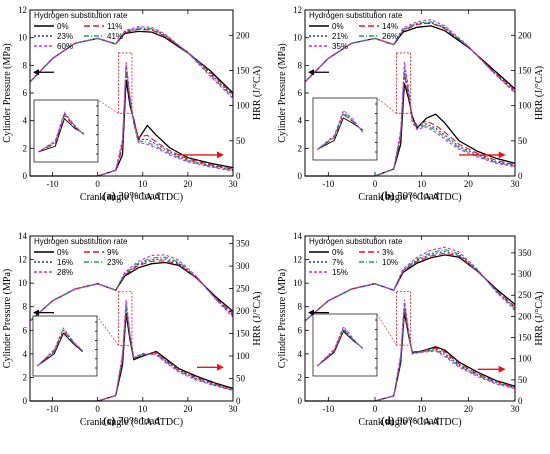  What do you see at coordinates (114, 26) in the screenshot?
I see `legend-label: 11%` at bounding box center [114, 26].